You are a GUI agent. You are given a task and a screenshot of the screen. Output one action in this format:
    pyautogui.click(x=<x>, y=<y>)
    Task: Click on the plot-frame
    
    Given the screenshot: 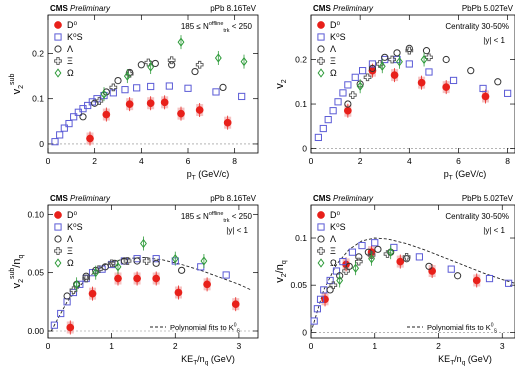 What is the action you would take?
    pyautogui.click(x=153, y=271)
    